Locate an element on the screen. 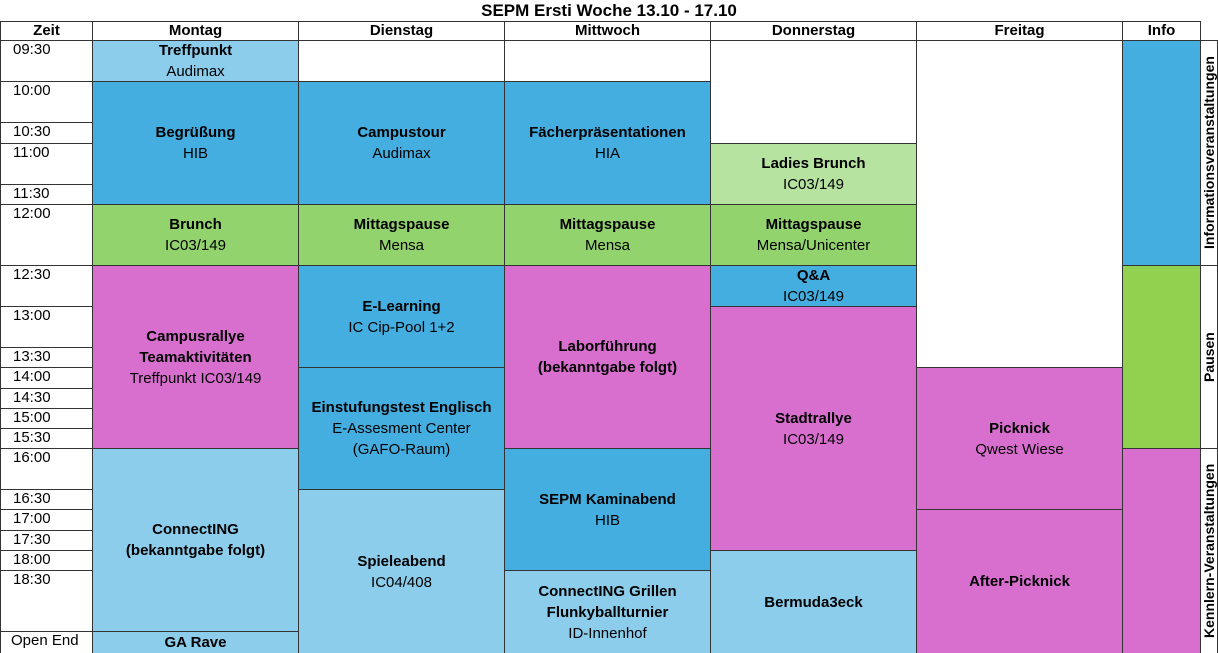 Image resolution: width=1218 pixels, height=653 pixels. event: Ladies Brunch IC03/149 is located at coordinates (813, 174).